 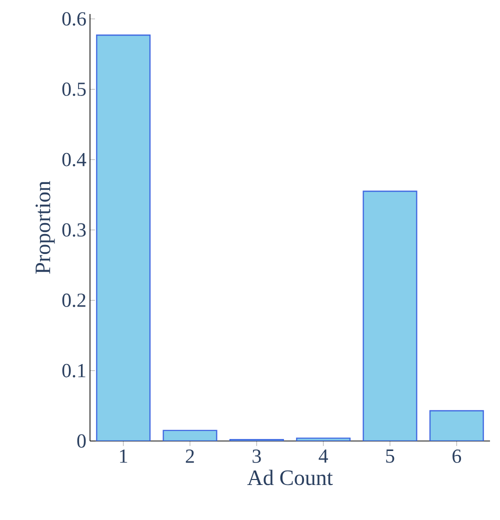 What do you see at coordinates (323, 456) in the screenshot?
I see `x-tick-label: 4` at bounding box center [323, 456].